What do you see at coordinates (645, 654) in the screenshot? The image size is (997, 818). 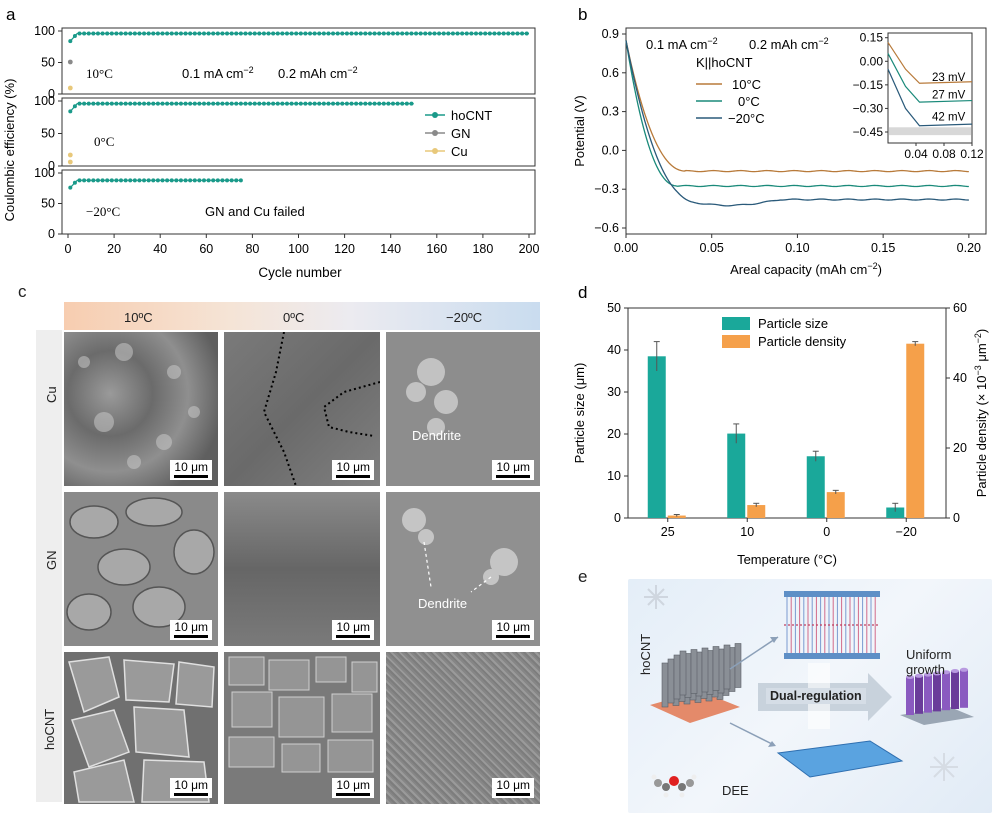 I see `hocnt-label: hoCNT` at bounding box center [645, 654].